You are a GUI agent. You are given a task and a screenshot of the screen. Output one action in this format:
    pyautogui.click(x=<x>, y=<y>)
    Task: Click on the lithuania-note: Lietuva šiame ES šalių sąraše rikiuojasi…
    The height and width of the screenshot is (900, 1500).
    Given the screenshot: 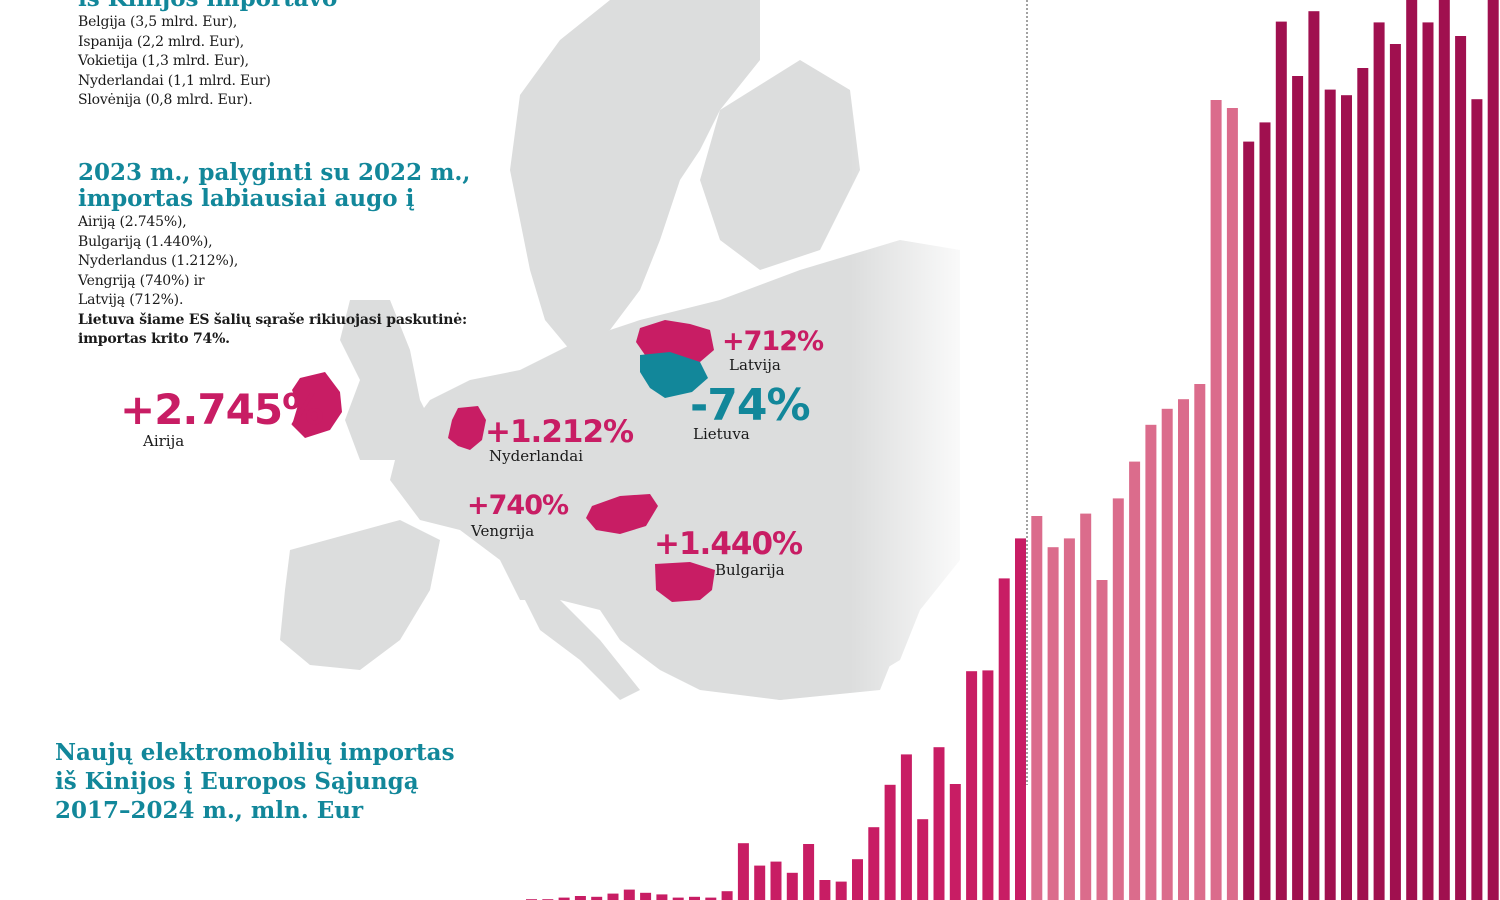 What is the action you would take?
    pyautogui.click(x=272, y=319)
    